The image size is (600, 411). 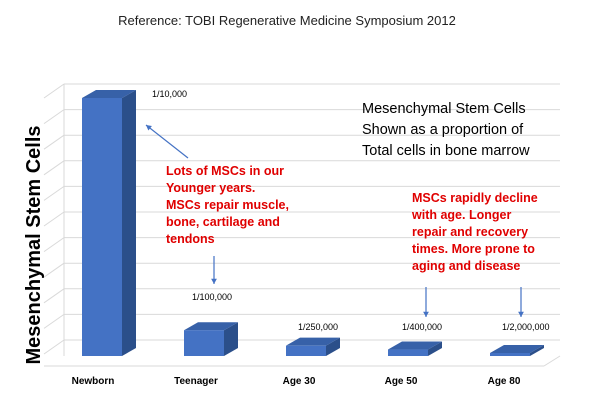 What do you see at coordinates (473, 249) in the screenshot?
I see `annotation-decline-line: times. More prone to` at bounding box center [473, 249].